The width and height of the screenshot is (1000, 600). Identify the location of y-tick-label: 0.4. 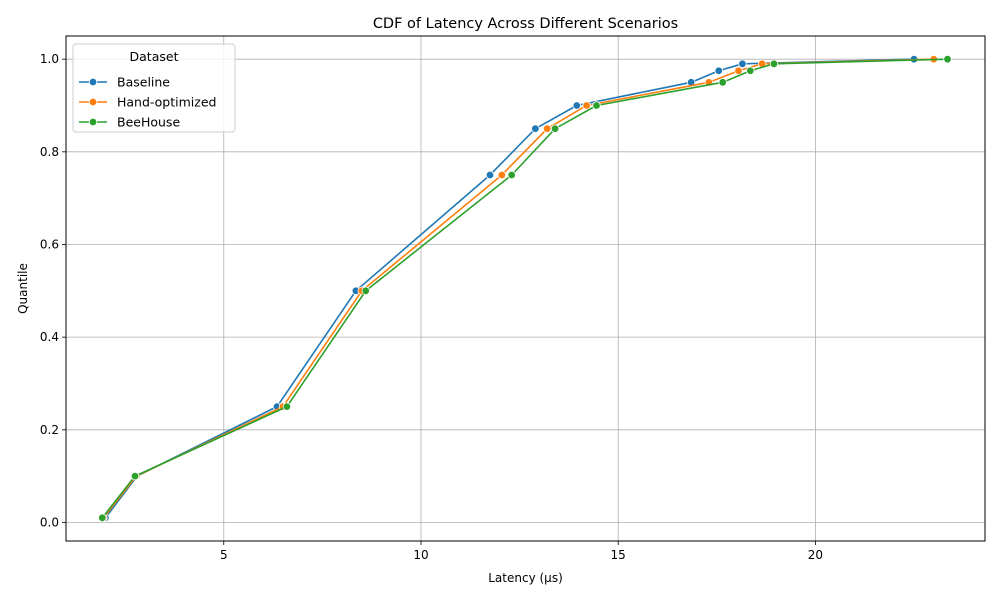
(49, 337).